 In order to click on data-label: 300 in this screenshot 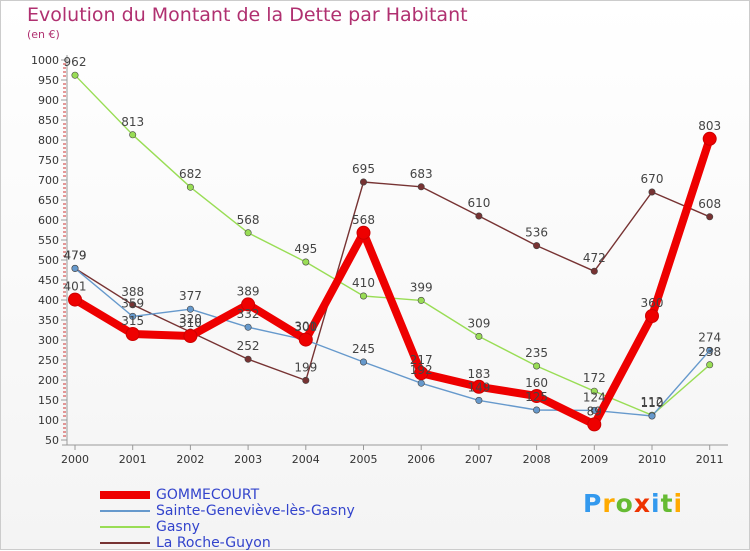, I will do `click(305, 327)`.